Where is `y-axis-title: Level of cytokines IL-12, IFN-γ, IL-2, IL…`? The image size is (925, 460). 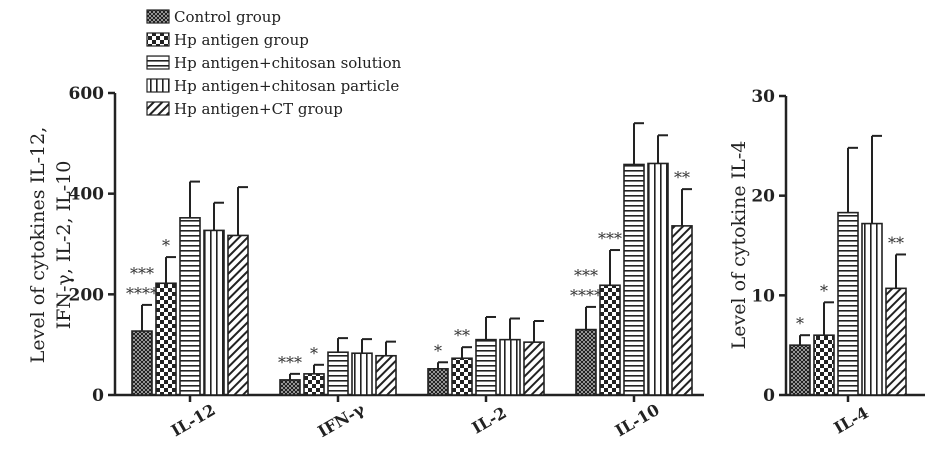 y-axis-title: Level of cytokines IL-12, IFN-γ, IL-2, IL… is located at coordinates (51, 245).